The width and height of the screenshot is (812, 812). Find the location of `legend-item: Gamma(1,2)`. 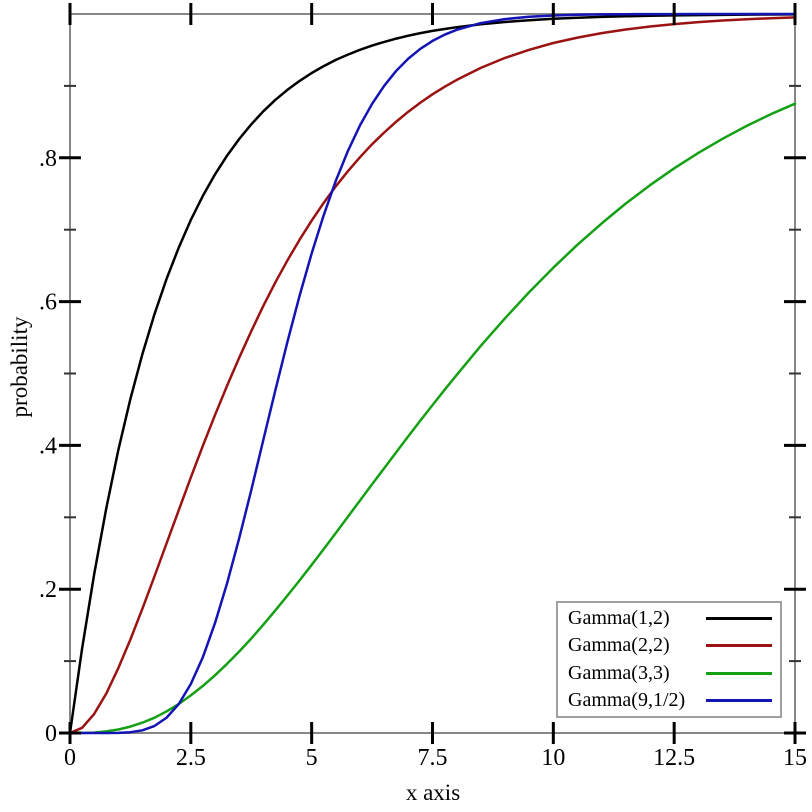

legend-item: Gamma(1,2) is located at coordinates (670, 618).